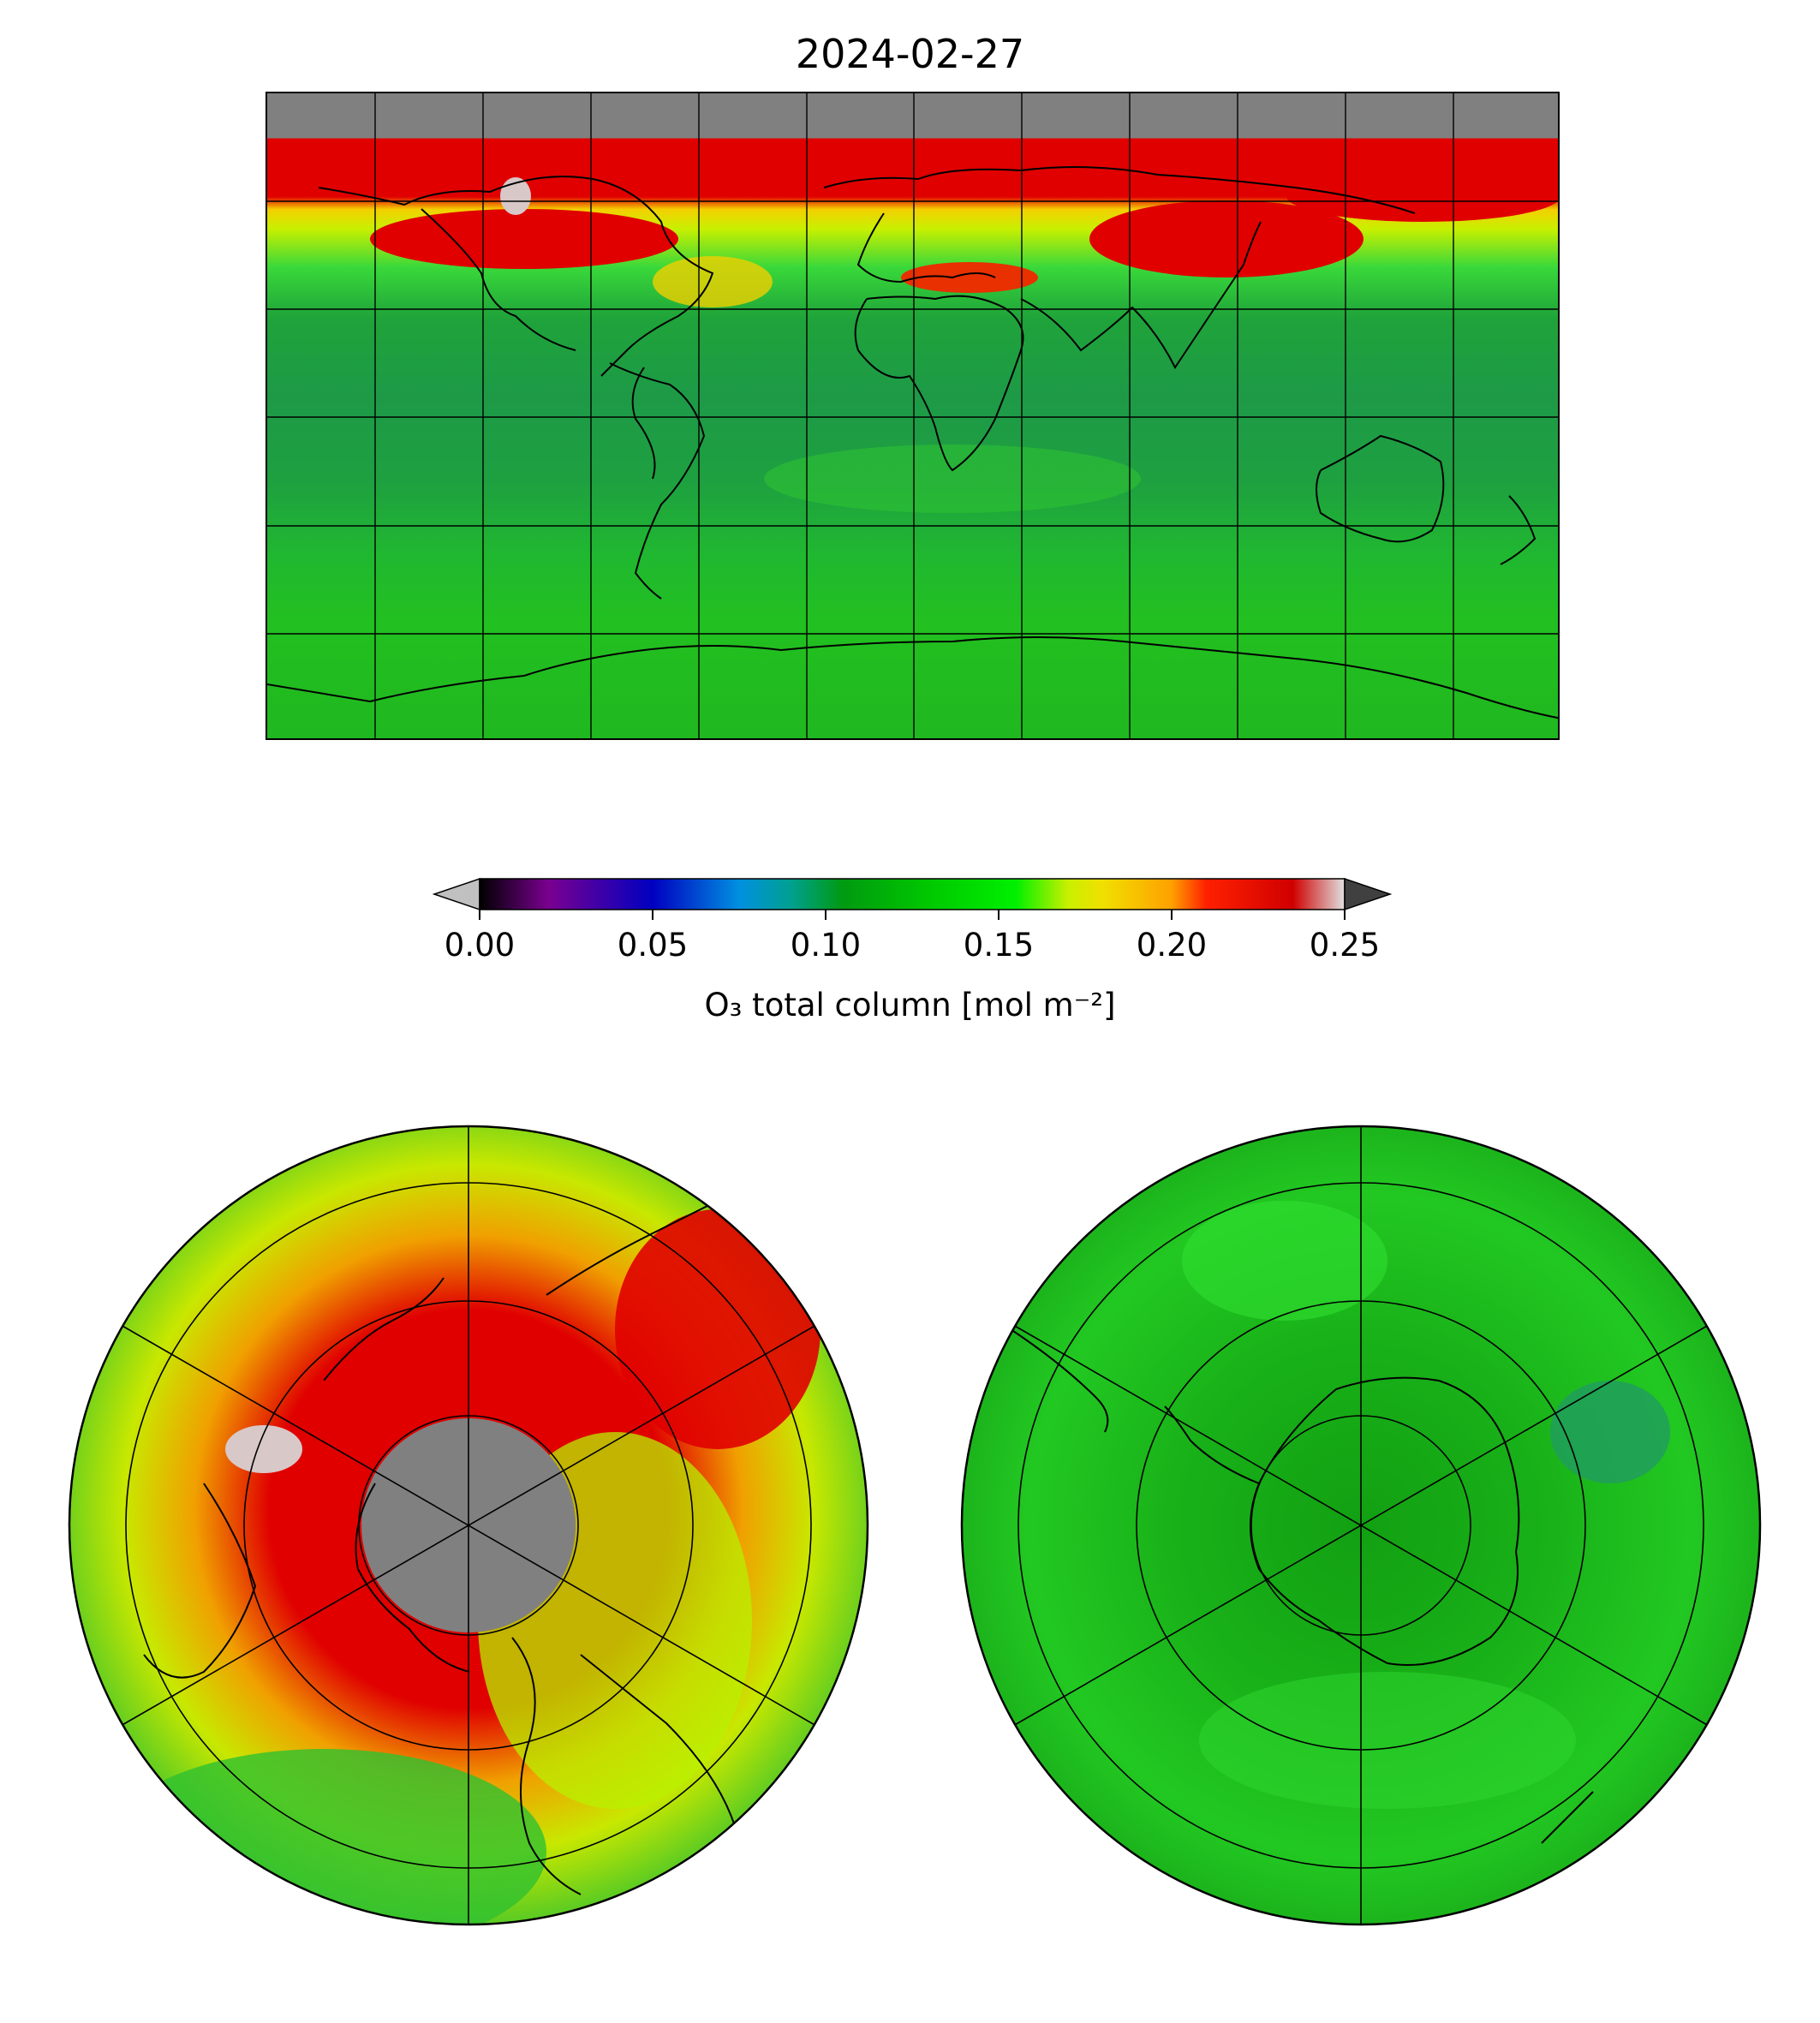  I want to click on colorbar: 0.00 0.05 0.10 0.15 0.20 0.25, so click(912, 920).